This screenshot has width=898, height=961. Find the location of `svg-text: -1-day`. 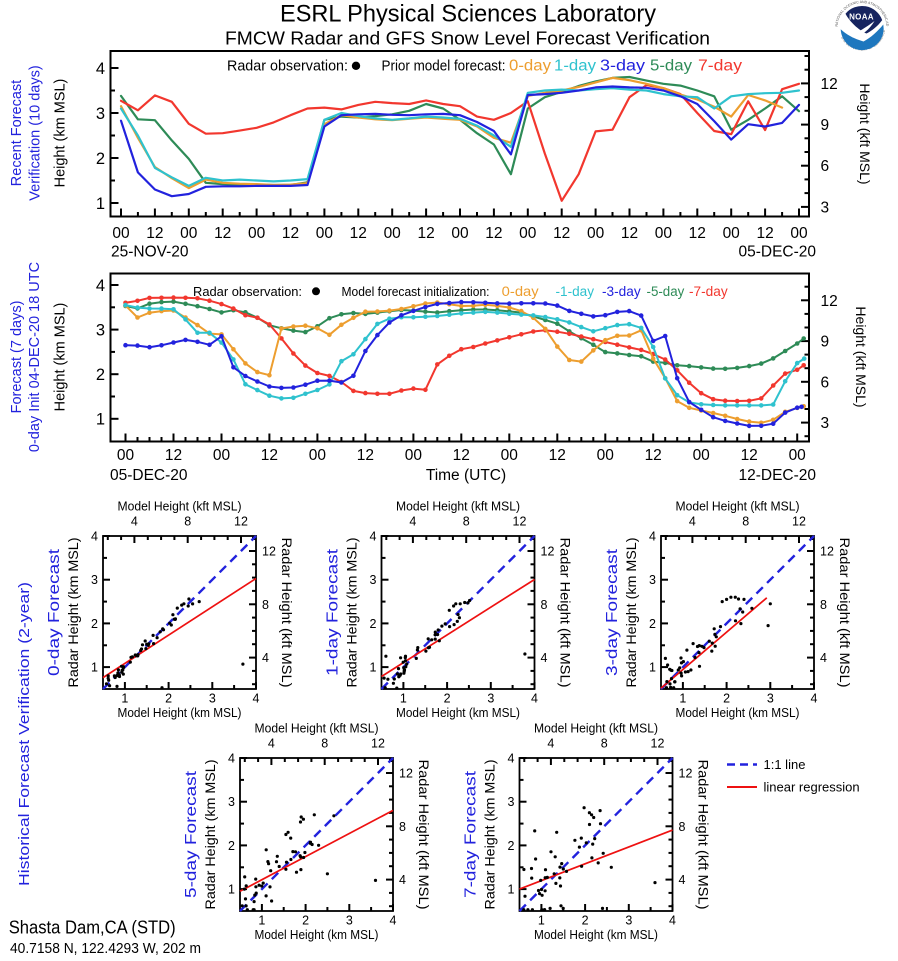

svg-text: -1-day is located at coordinates (575, 291).